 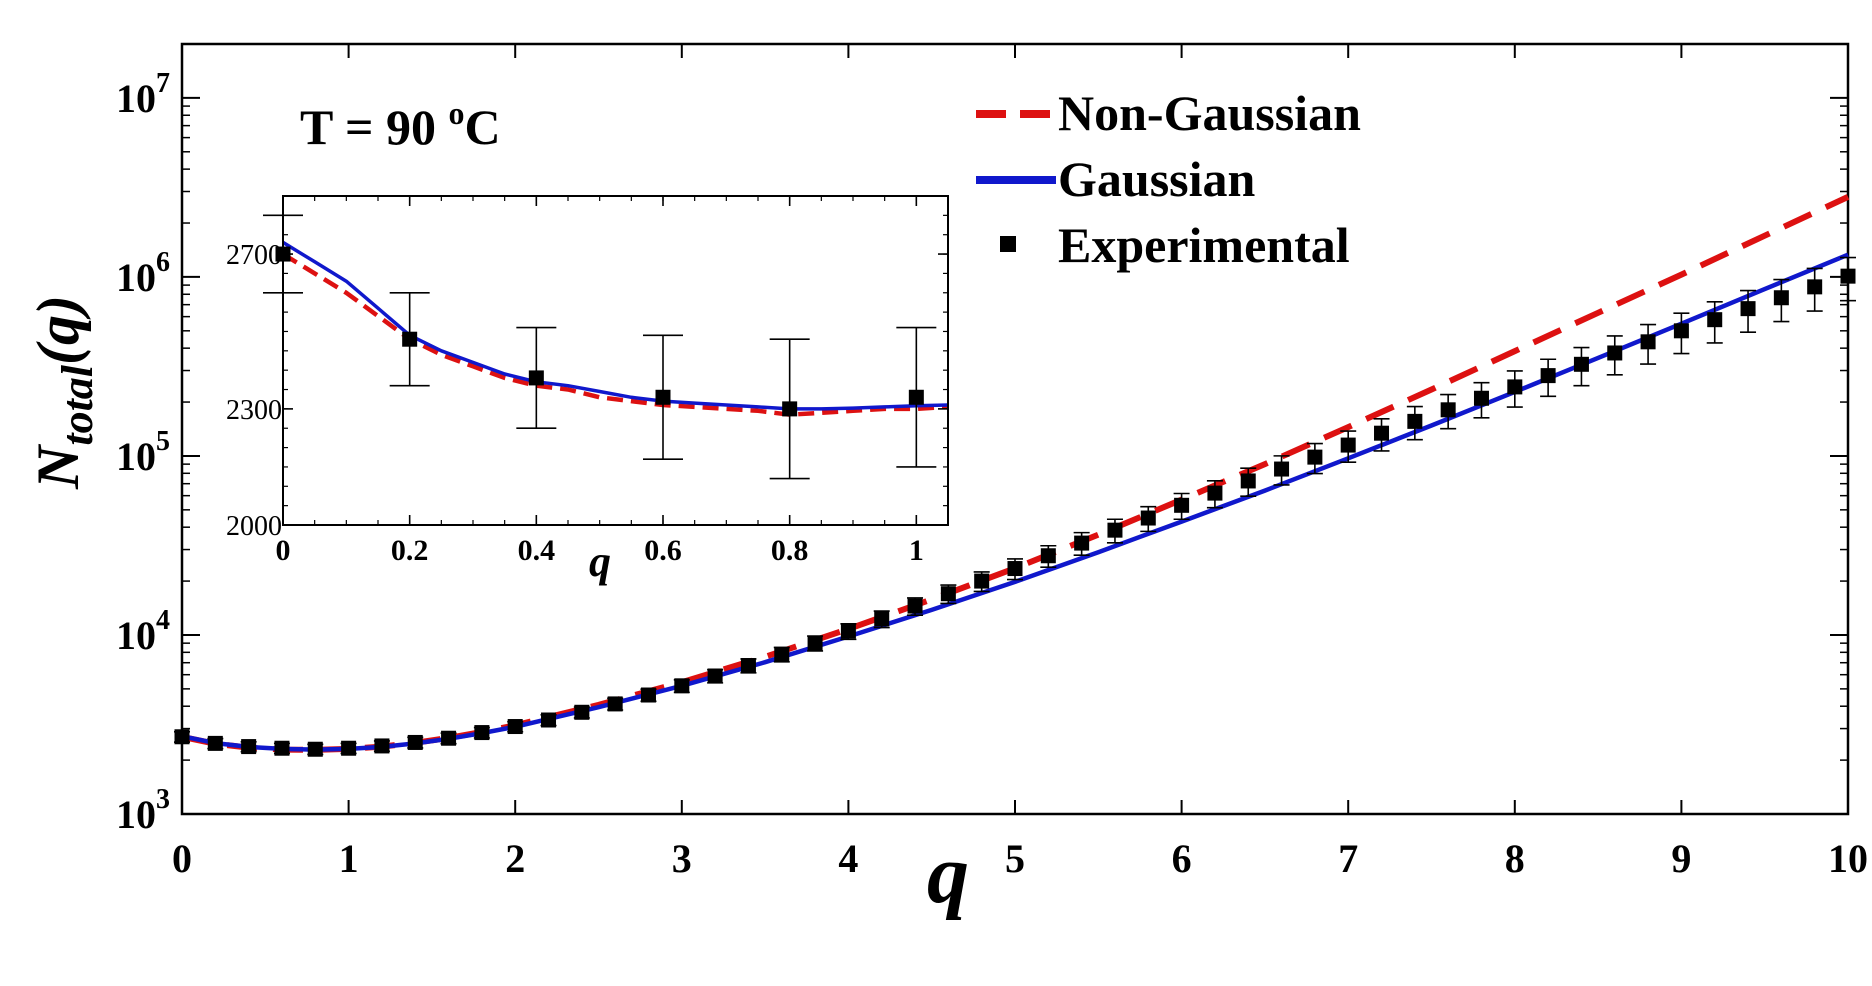 What do you see at coordinates (948, 874) in the screenshot?
I see `main-x-axis-label: q` at bounding box center [948, 874].